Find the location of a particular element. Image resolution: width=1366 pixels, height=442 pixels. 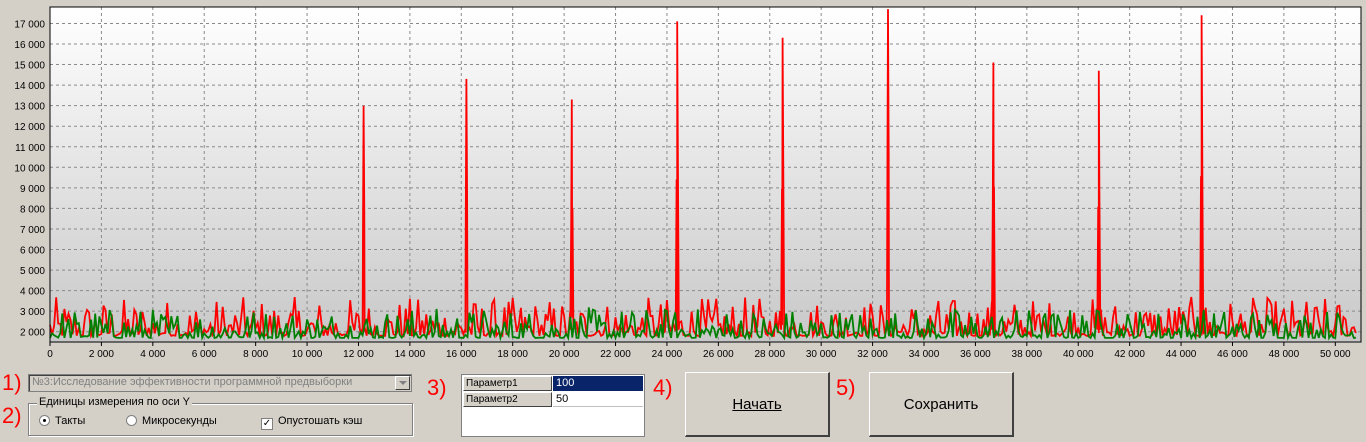

chevron-down-icon is located at coordinates (402, 383).